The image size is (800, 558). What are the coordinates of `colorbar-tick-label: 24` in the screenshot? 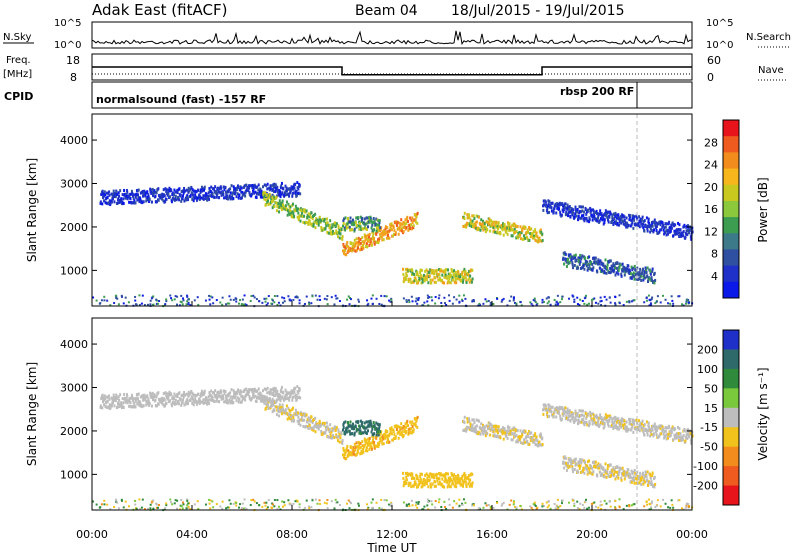 It's located at (711, 165).